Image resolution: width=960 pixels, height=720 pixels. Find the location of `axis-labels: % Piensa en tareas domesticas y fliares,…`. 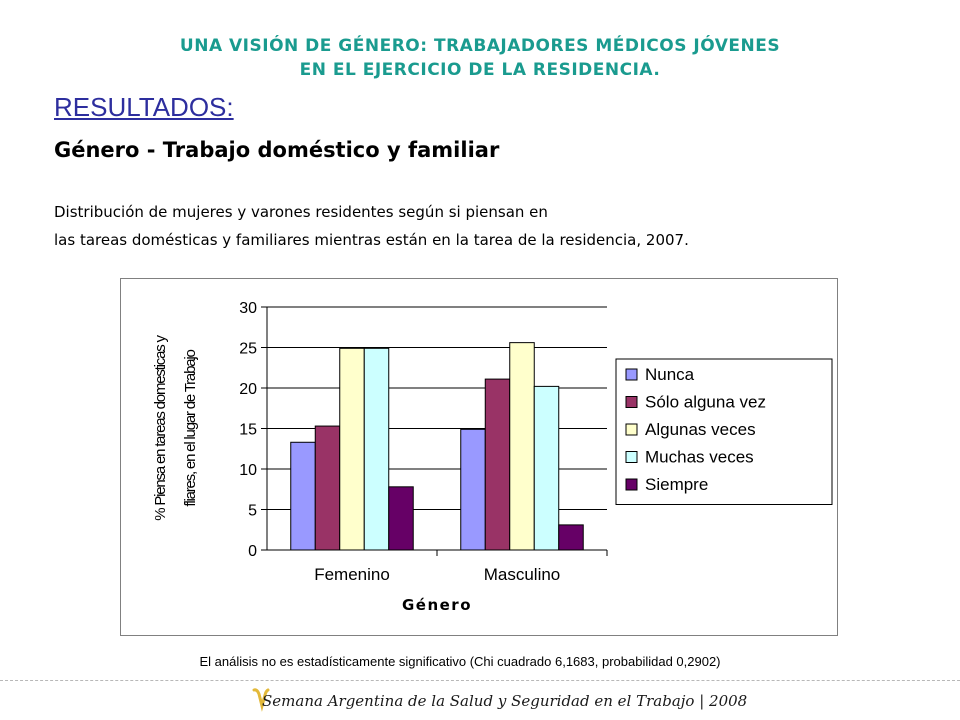

axis-labels: % Piensa en tareas domesticas y fliares,… is located at coordinates (312, 474).